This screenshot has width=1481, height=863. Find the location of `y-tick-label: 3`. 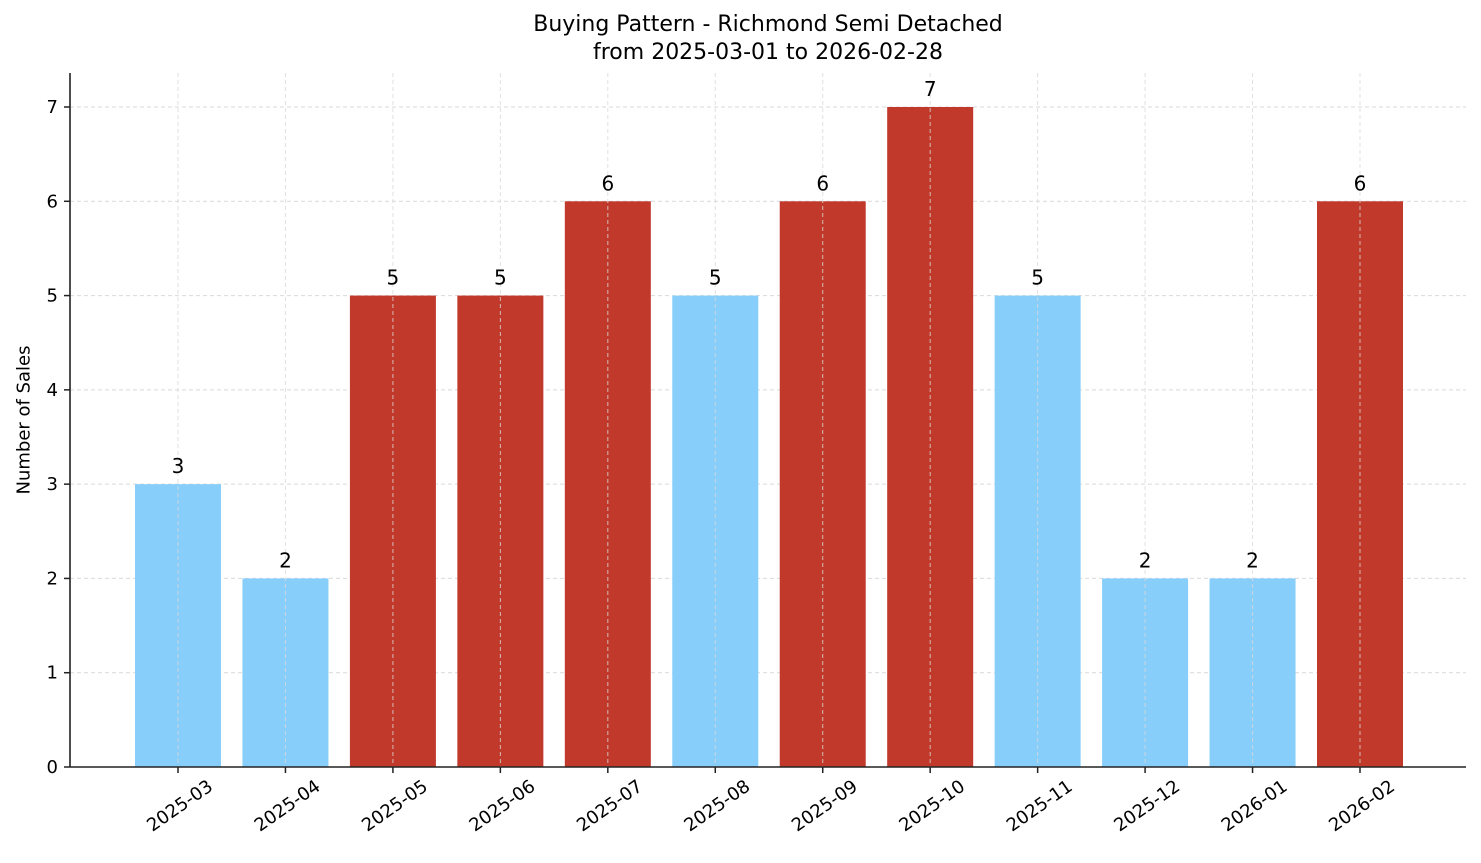

y-tick-label: 3 is located at coordinates (52, 484).